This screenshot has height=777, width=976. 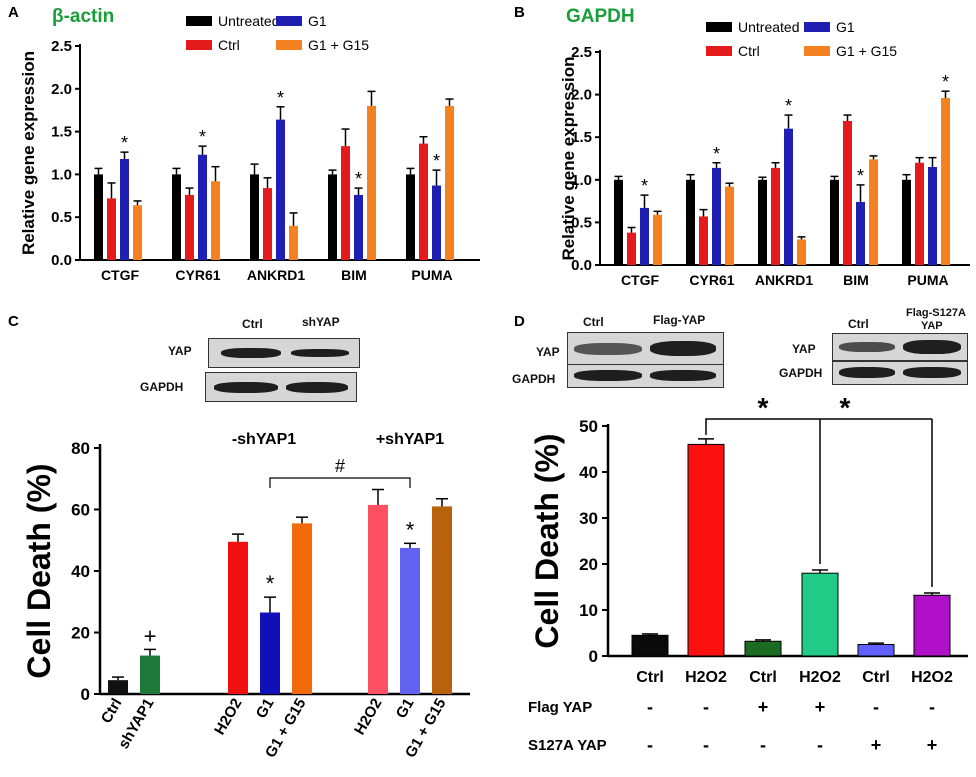 What do you see at coordinates (845, 27) in the screenshot?
I see `legend-label: G1` at bounding box center [845, 27].